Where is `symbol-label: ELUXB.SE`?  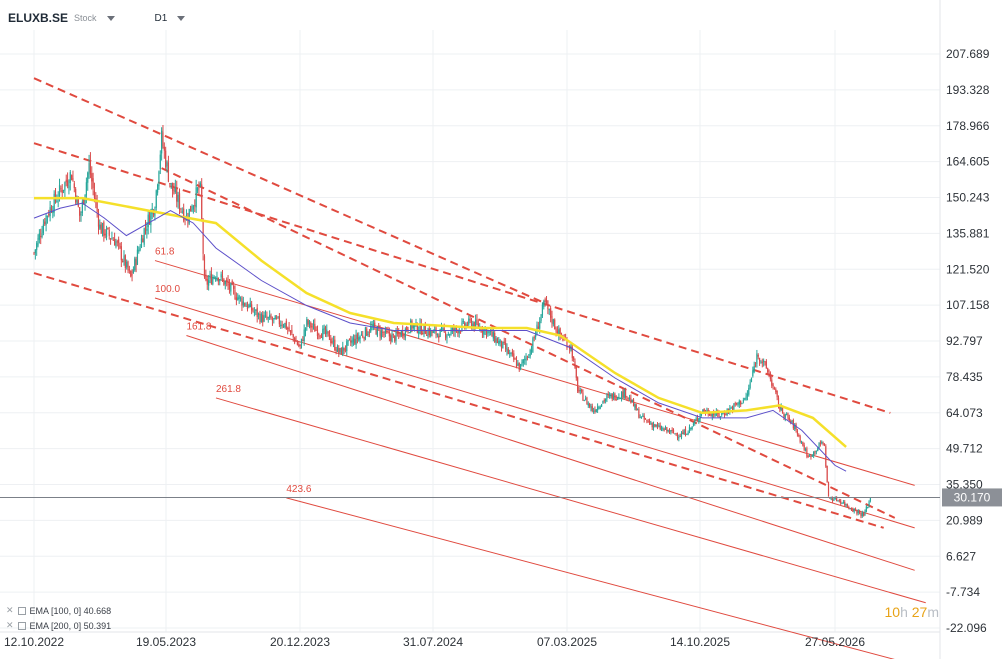
symbol-label: ELUXB.SE is located at coordinates (38, 18).